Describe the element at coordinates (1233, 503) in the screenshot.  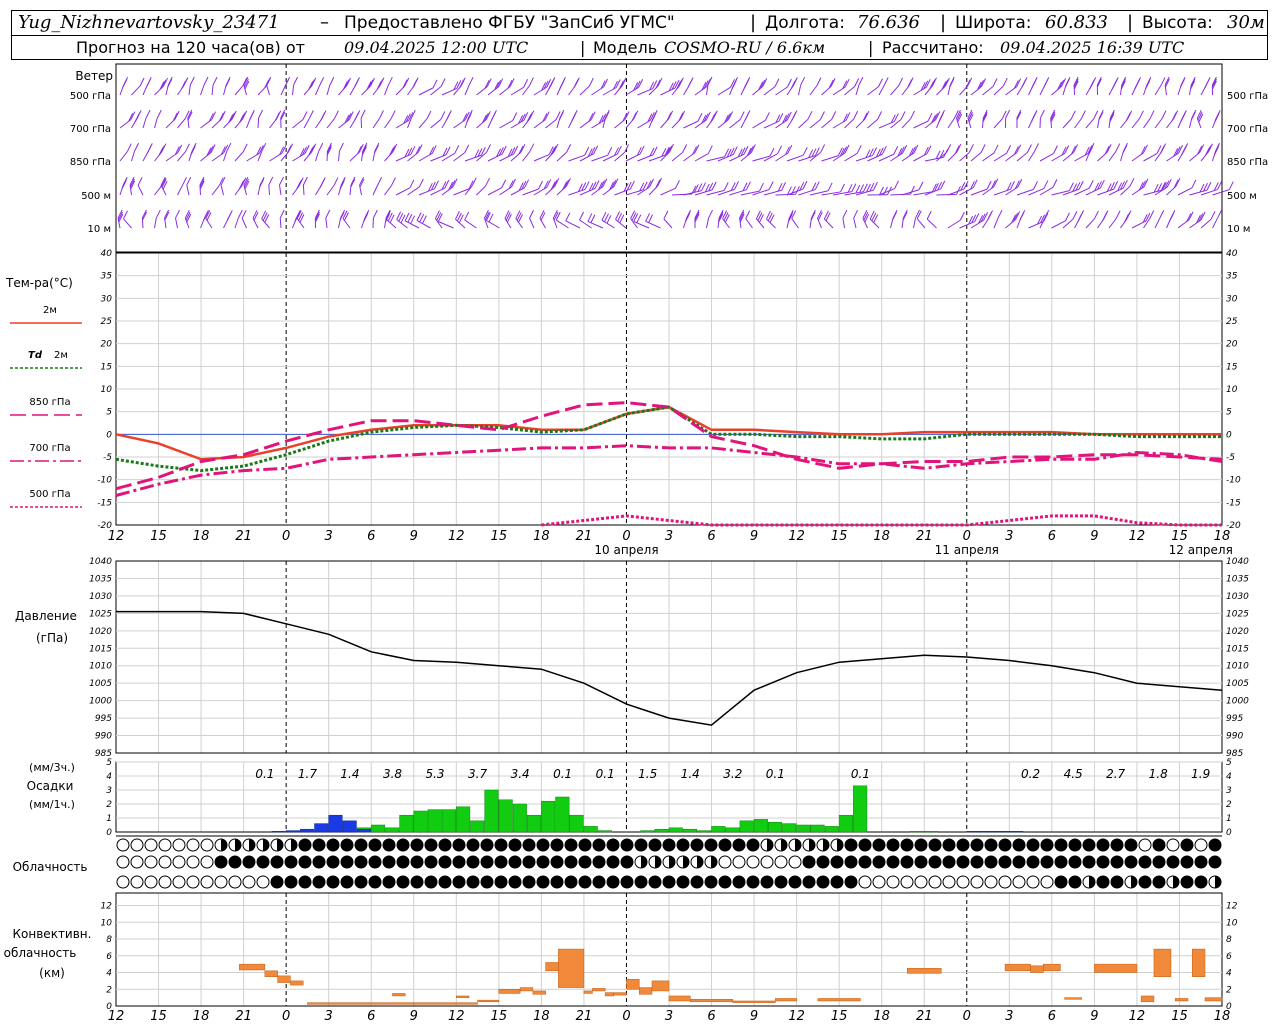
I see `temp-tick-right: -15` at that location.